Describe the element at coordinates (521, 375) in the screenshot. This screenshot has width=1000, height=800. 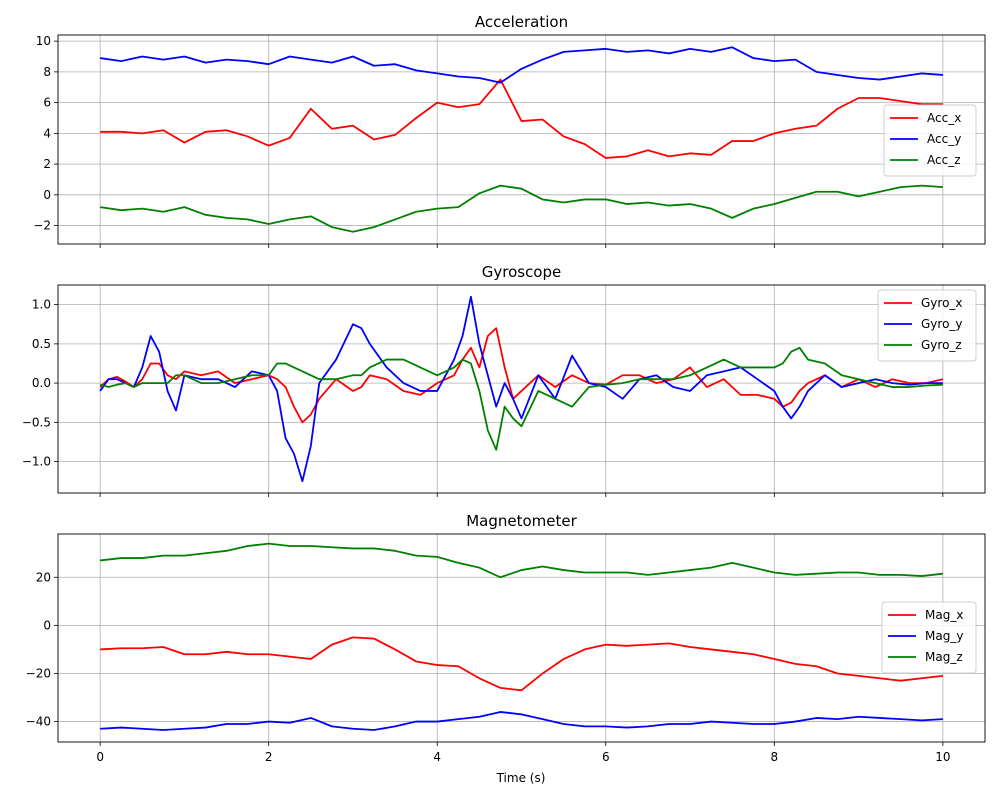
I see `series-line-gyro-x` at that location.